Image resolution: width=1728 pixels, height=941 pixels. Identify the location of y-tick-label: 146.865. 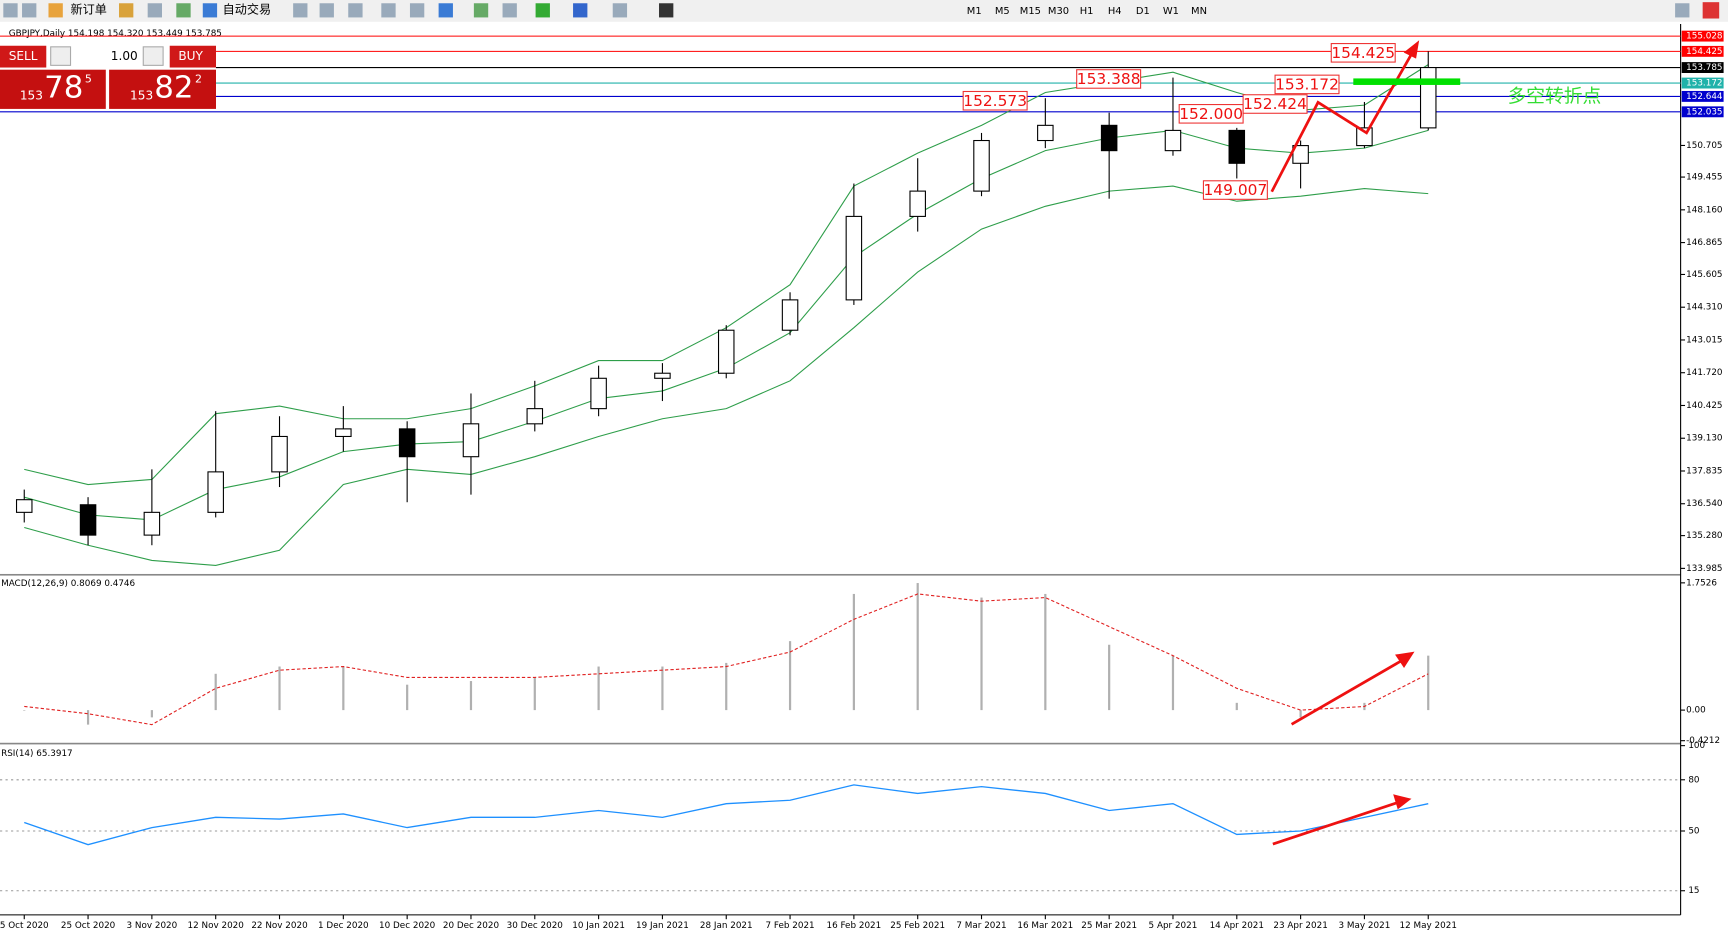
(1704, 243).